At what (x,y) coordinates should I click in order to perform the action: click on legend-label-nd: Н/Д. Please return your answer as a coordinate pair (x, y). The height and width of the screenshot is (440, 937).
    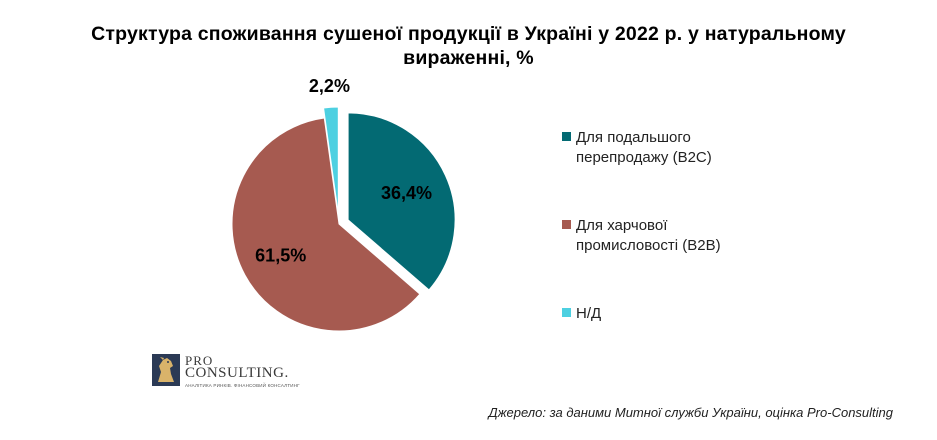
    Looking at the image, I should click on (589, 313).